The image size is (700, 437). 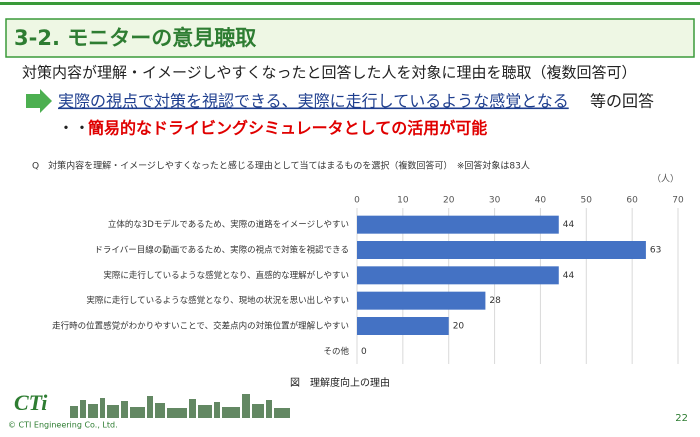 I want to click on title-box, so click(x=350, y=38).